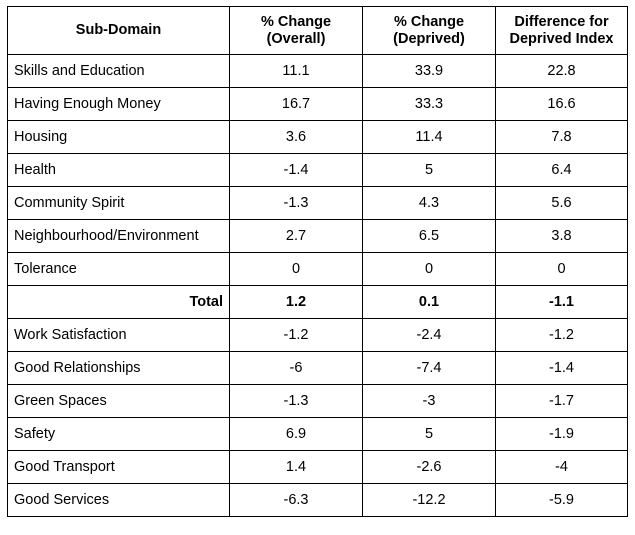 This screenshot has height=535, width=635. What do you see at coordinates (118, 467) in the screenshot?
I see `cell-sub-domain: Good Transport` at bounding box center [118, 467].